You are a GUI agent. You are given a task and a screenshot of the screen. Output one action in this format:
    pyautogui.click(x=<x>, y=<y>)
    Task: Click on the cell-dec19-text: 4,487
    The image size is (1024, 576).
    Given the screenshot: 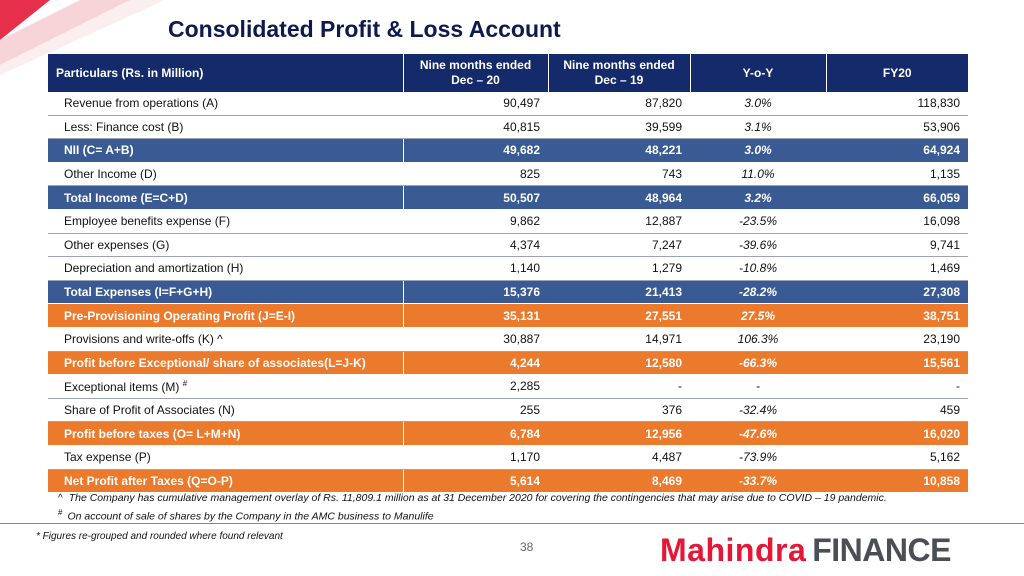 What is the action you would take?
    pyautogui.click(x=666, y=457)
    